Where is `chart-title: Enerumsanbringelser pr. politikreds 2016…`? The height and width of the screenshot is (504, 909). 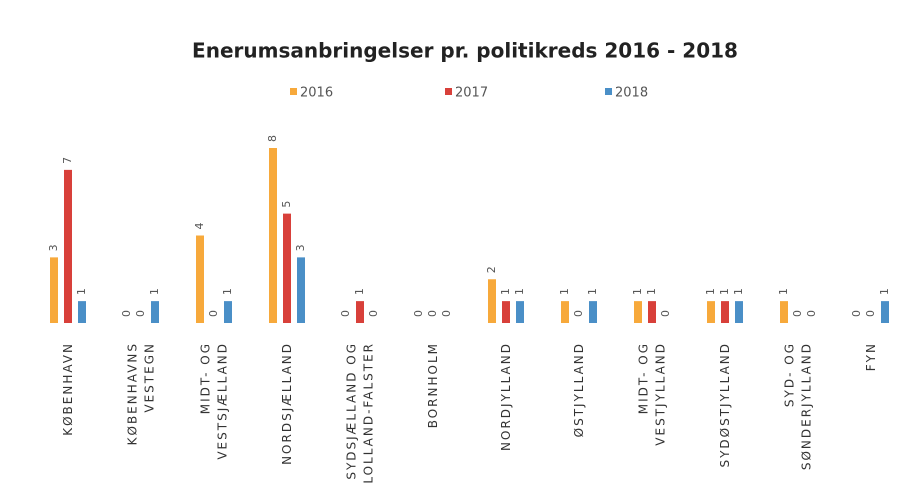 chart-title: Enerumsanbringelser pr. politikreds 2016… is located at coordinates (465, 51).